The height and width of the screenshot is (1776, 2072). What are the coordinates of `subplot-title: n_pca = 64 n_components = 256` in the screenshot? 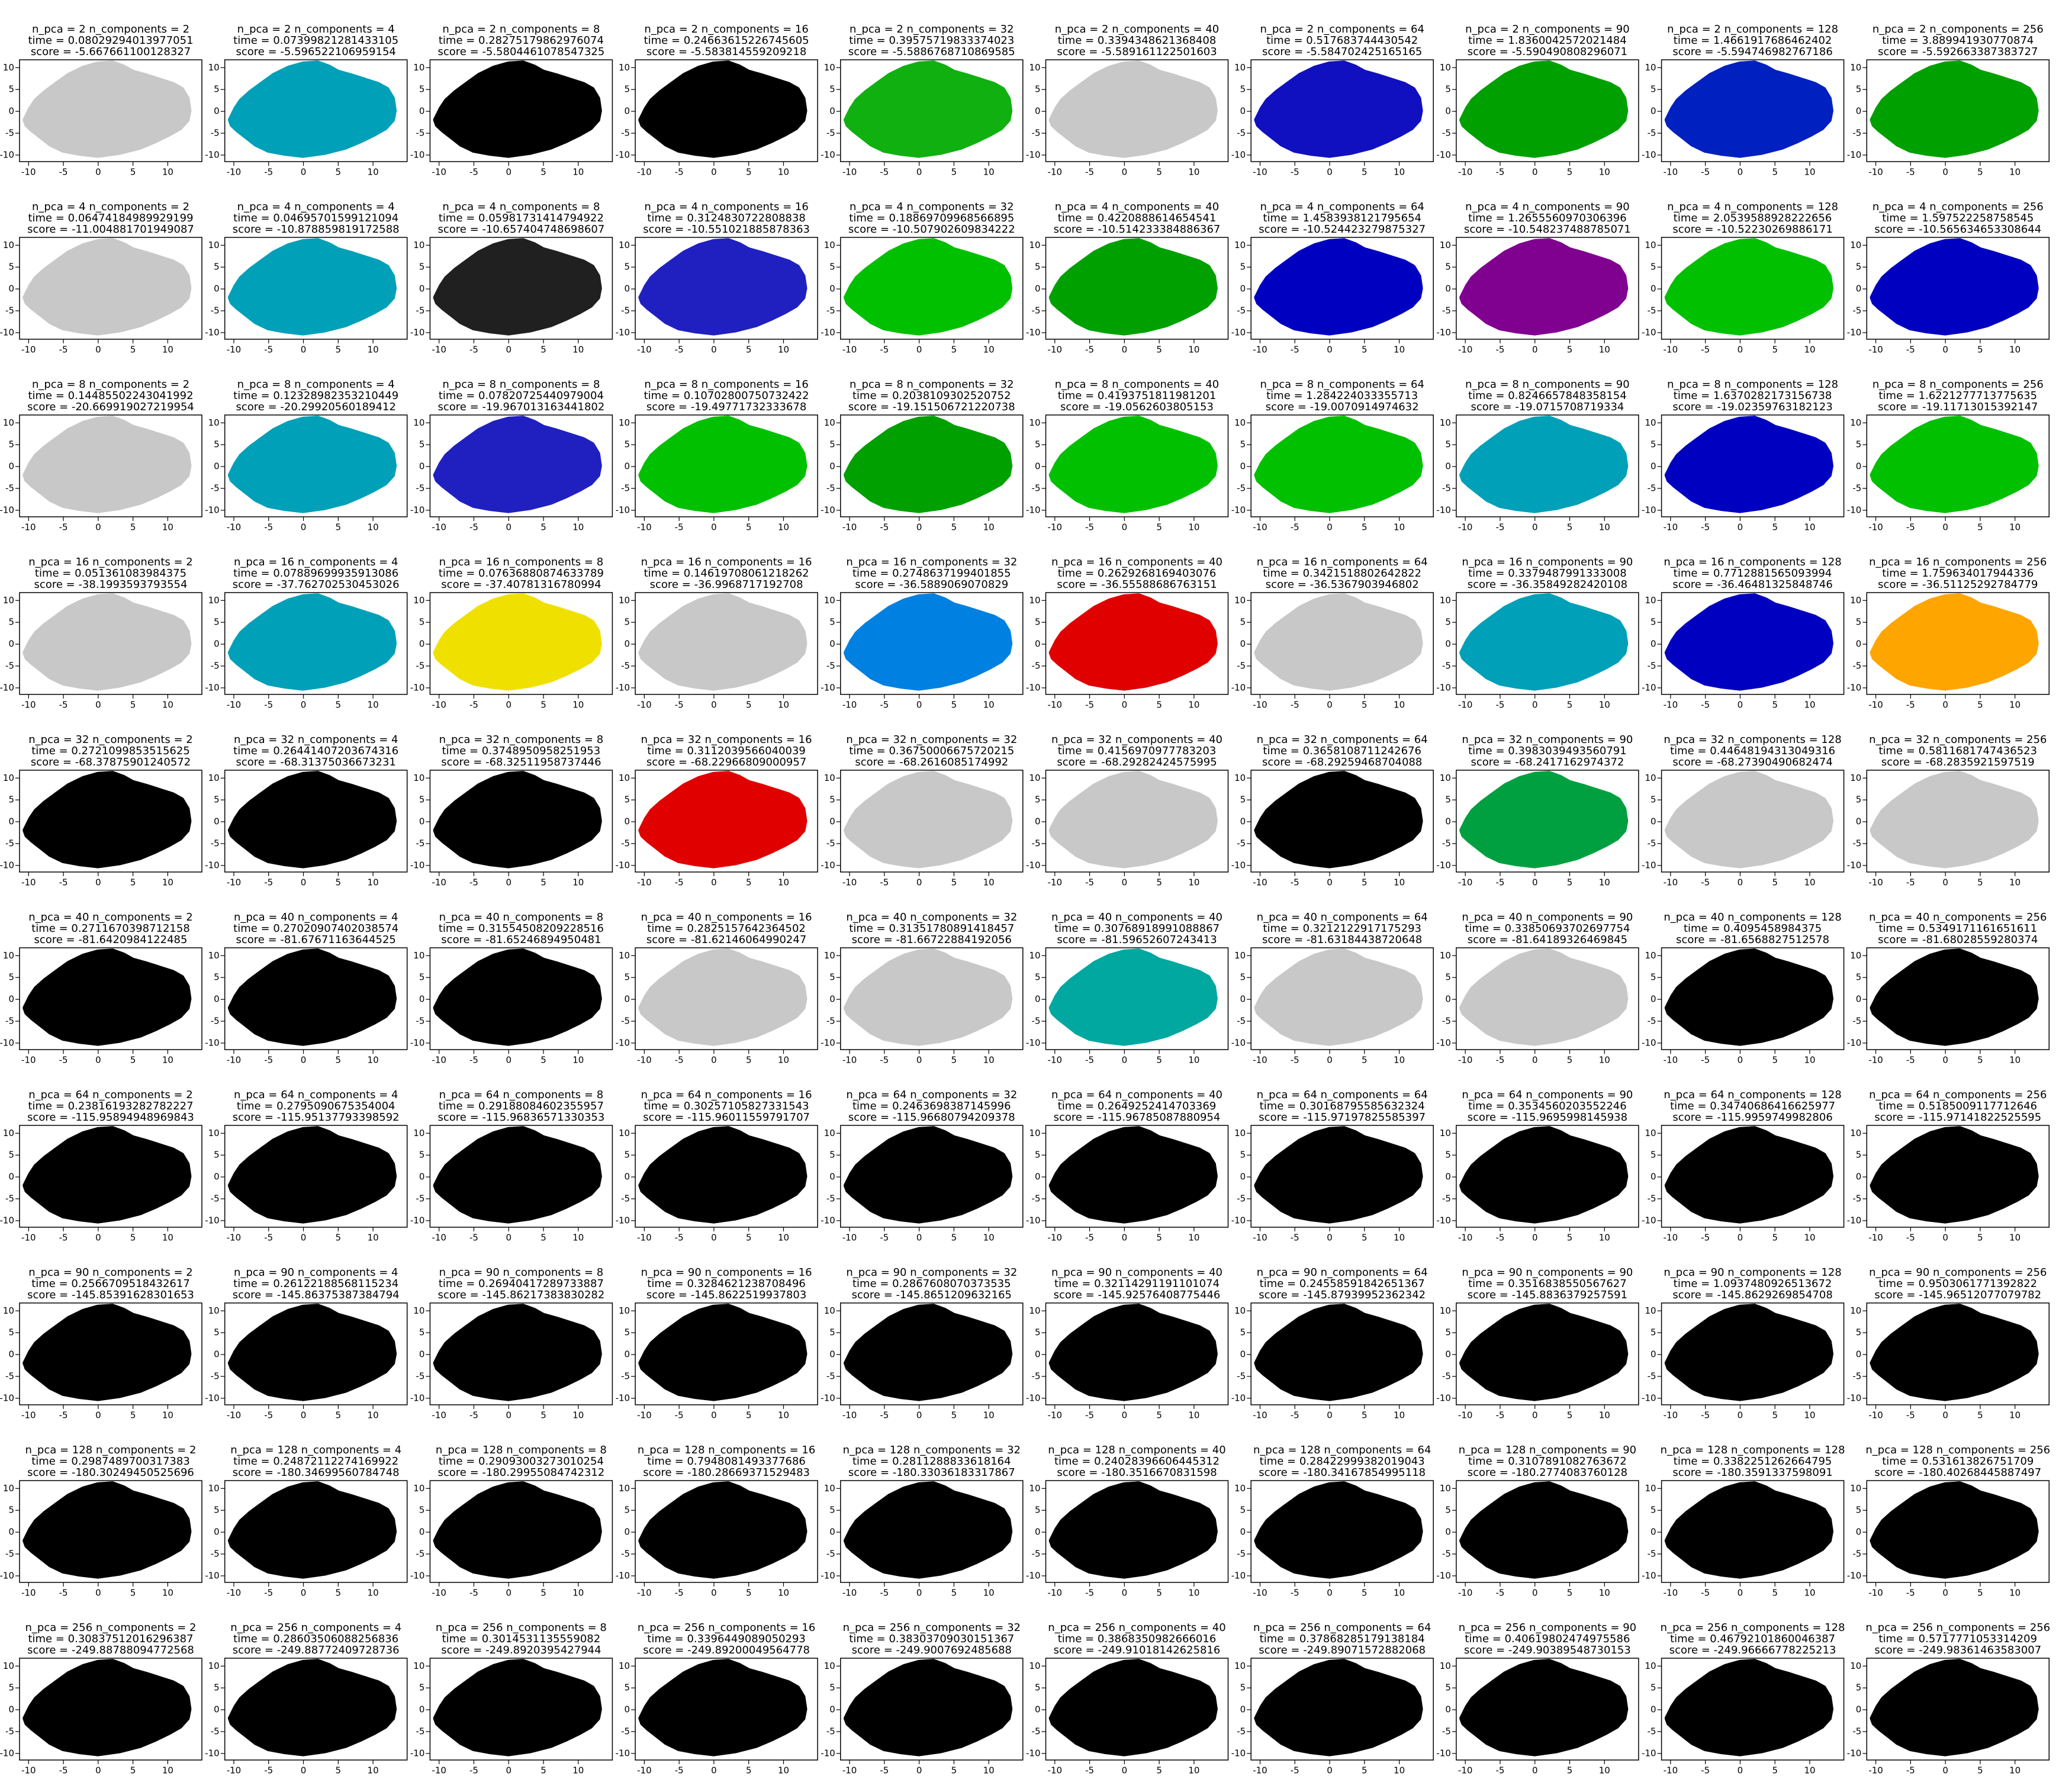 It's located at (1958, 1095).